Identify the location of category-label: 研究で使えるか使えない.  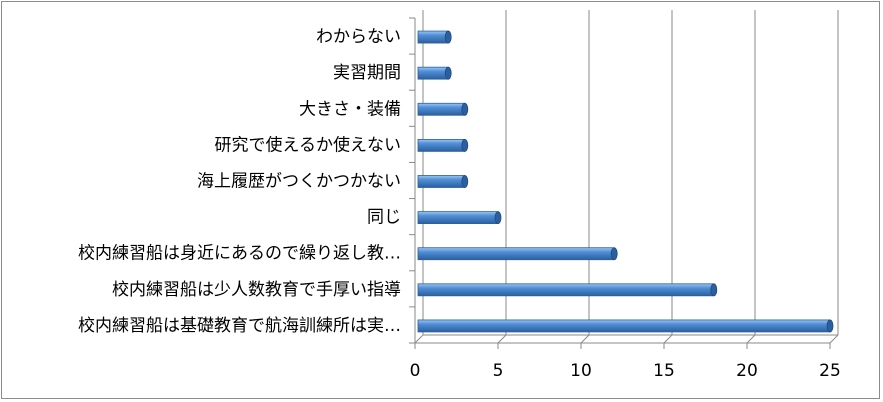
(308, 144).